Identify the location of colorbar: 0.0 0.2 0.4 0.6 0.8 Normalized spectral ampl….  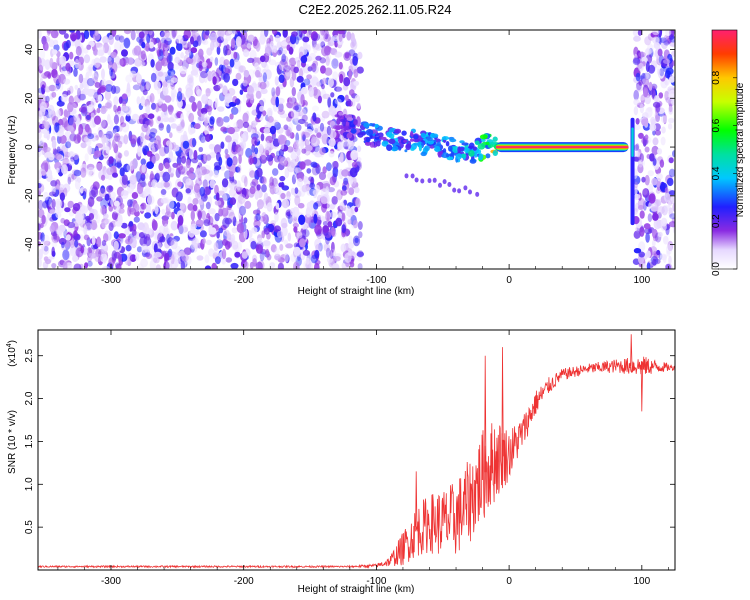
(728, 152).